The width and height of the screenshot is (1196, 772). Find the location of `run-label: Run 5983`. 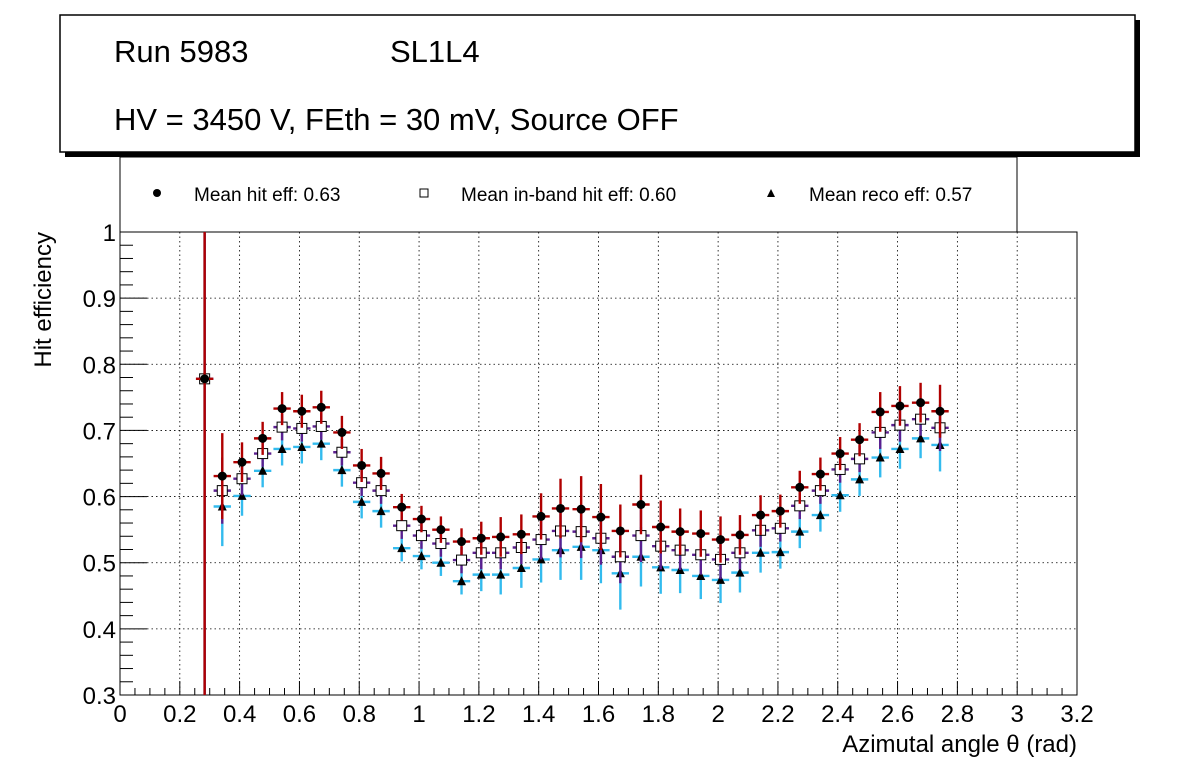

run-label: Run 5983 is located at coordinates (181, 51).